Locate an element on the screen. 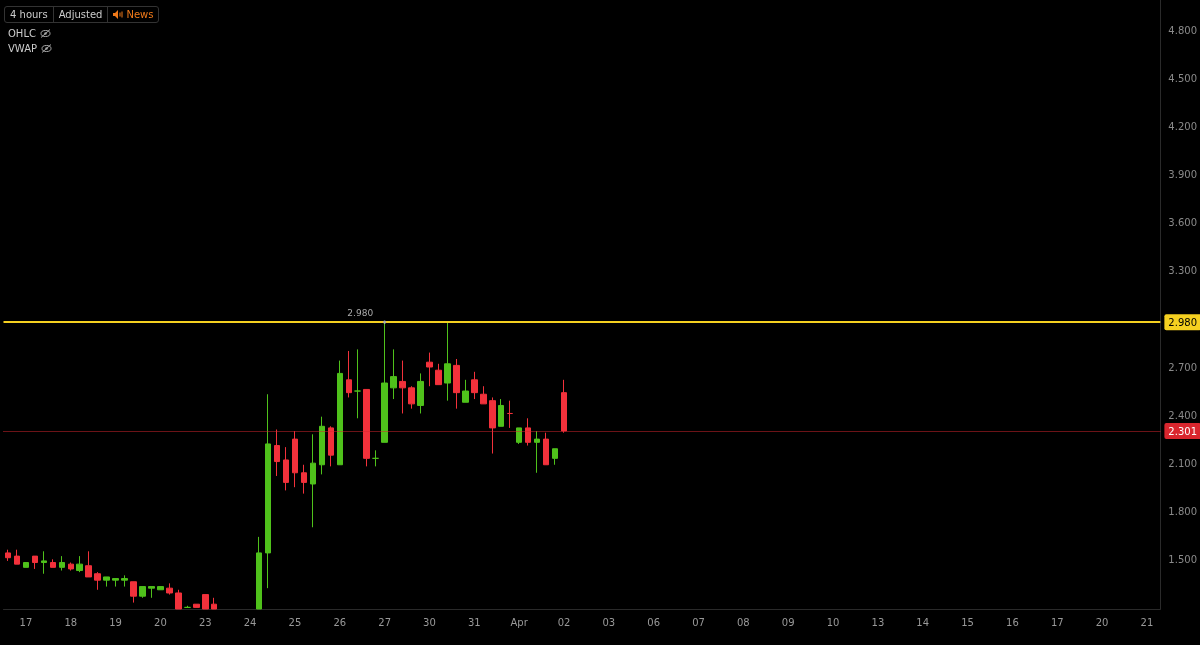  x-tick-label: 06 is located at coordinates (654, 622).